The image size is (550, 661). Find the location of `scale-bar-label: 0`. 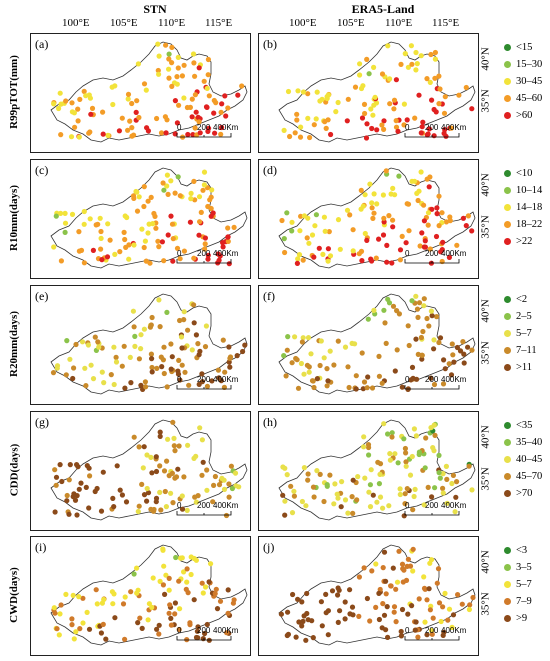

scale-bar-label: 0 is located at coordinates (179, 253).